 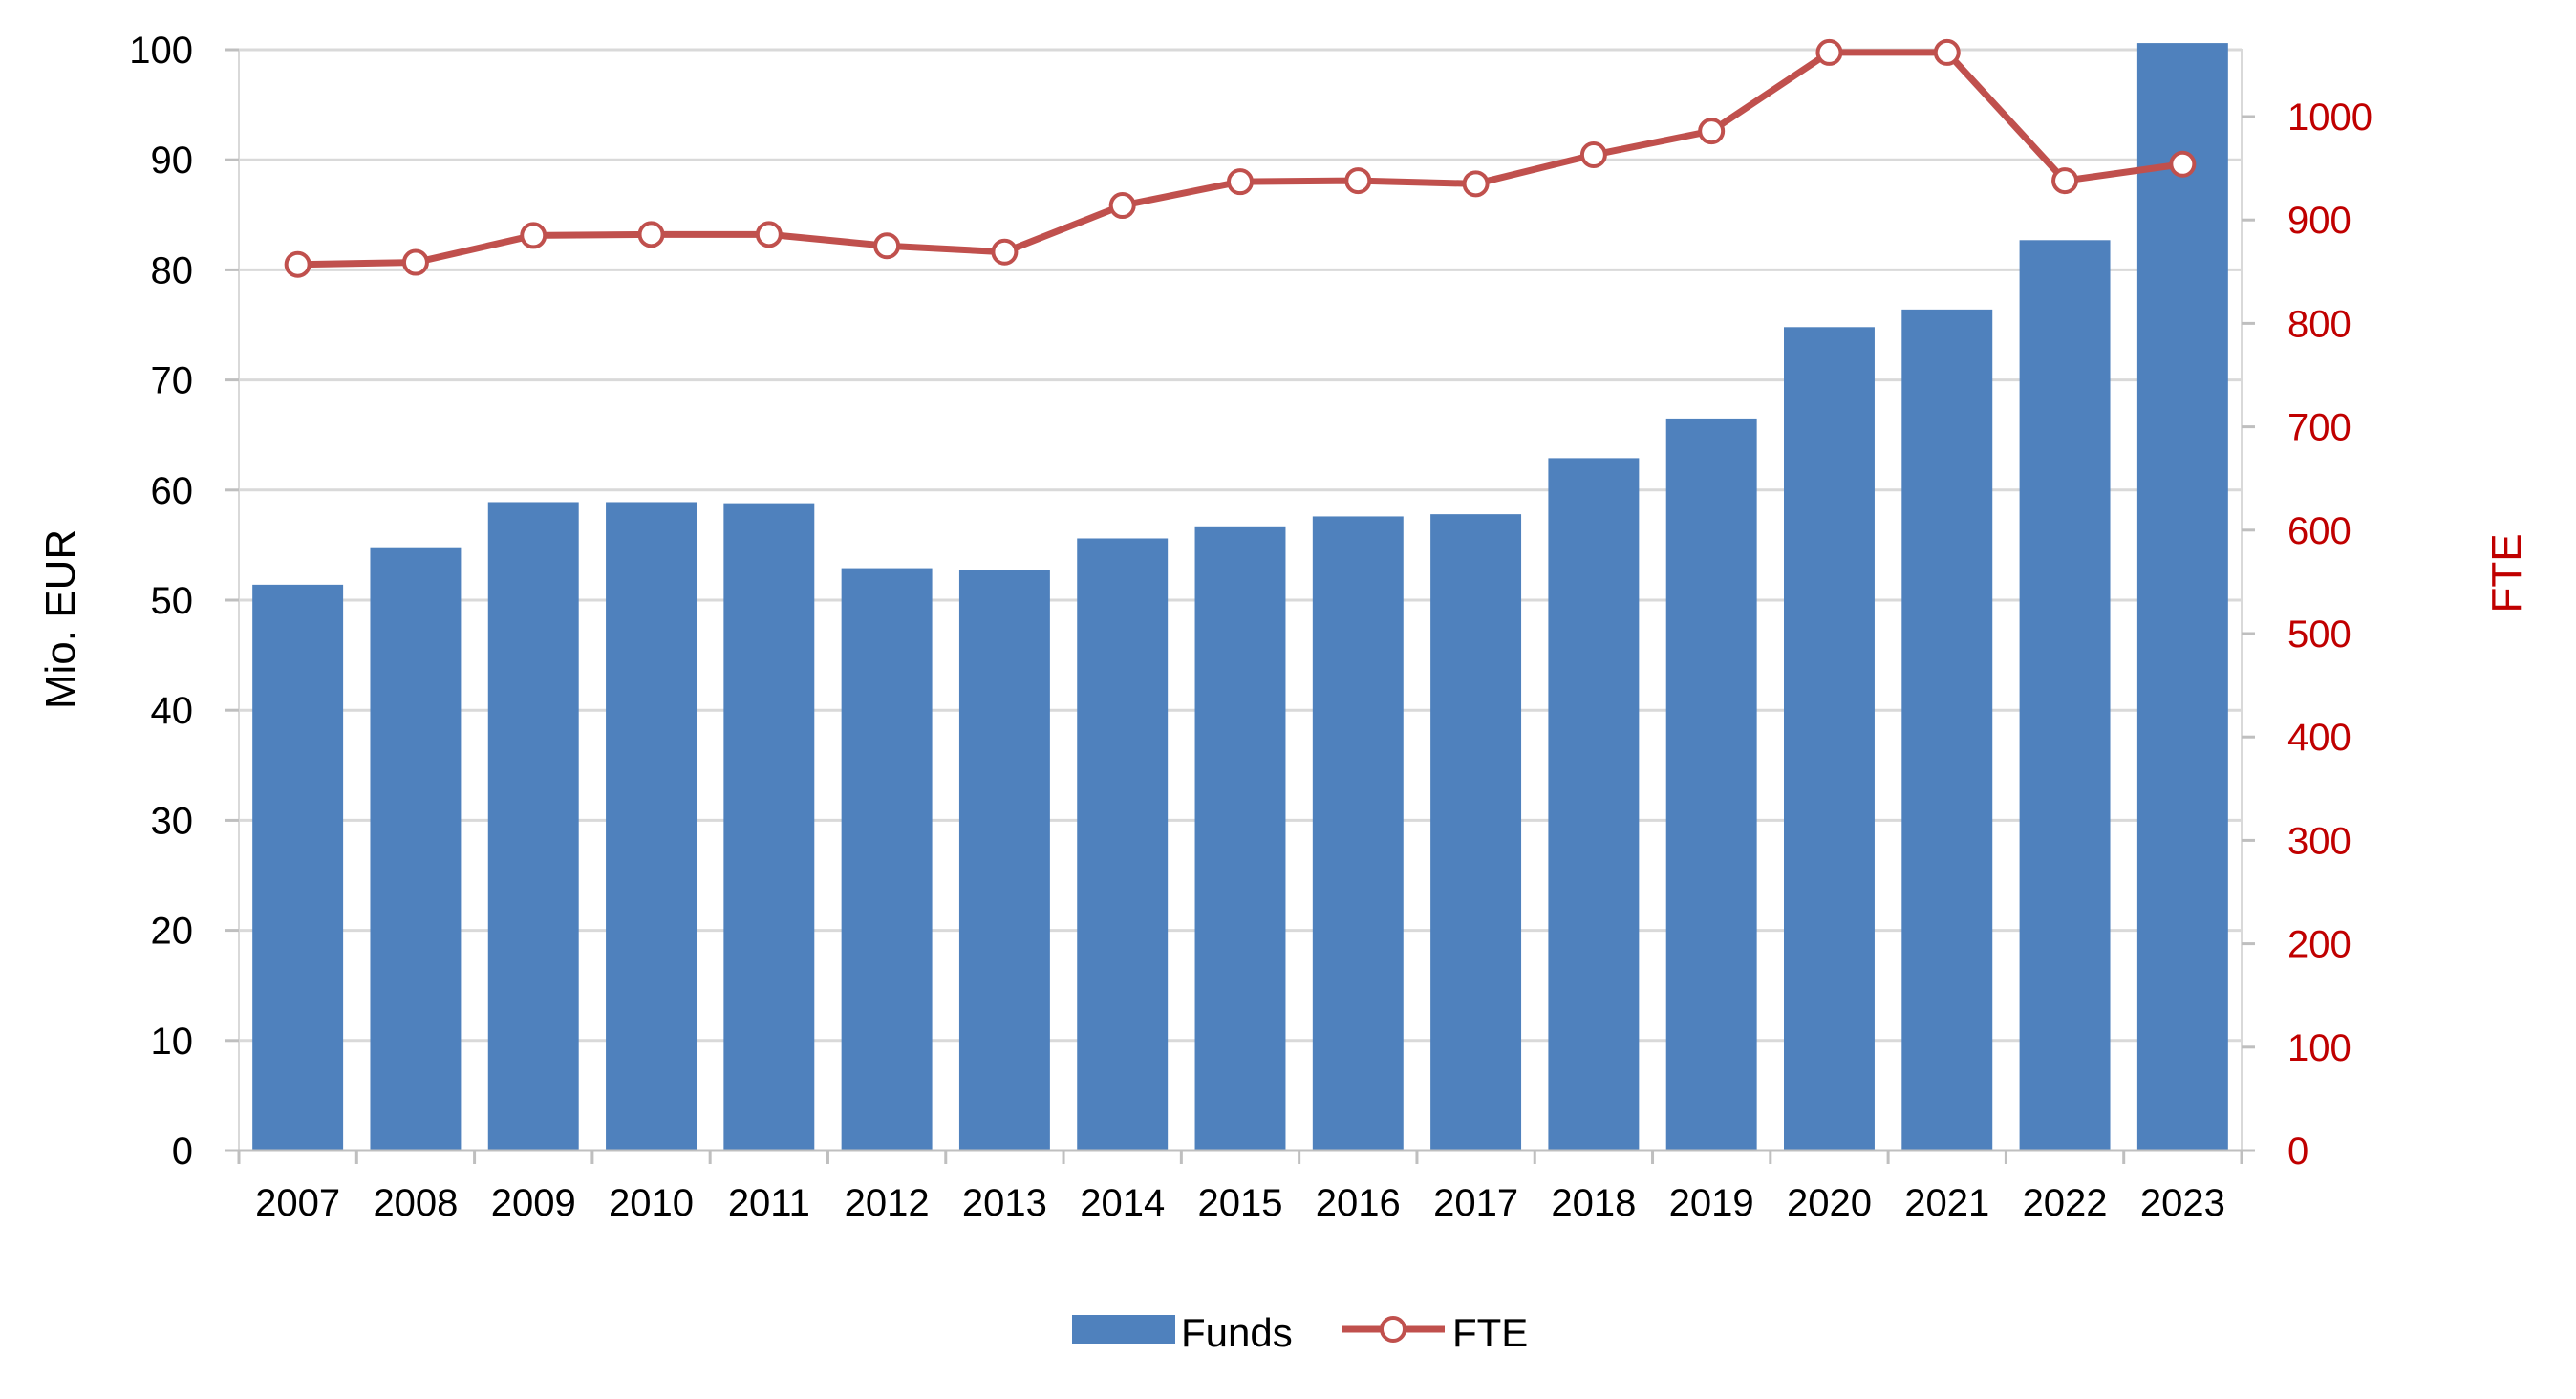 What do you see at coordinates (2319, 1048) in the screenshot?
I see `y2-tick-label: 100` at bounding box center [2319, 1048].